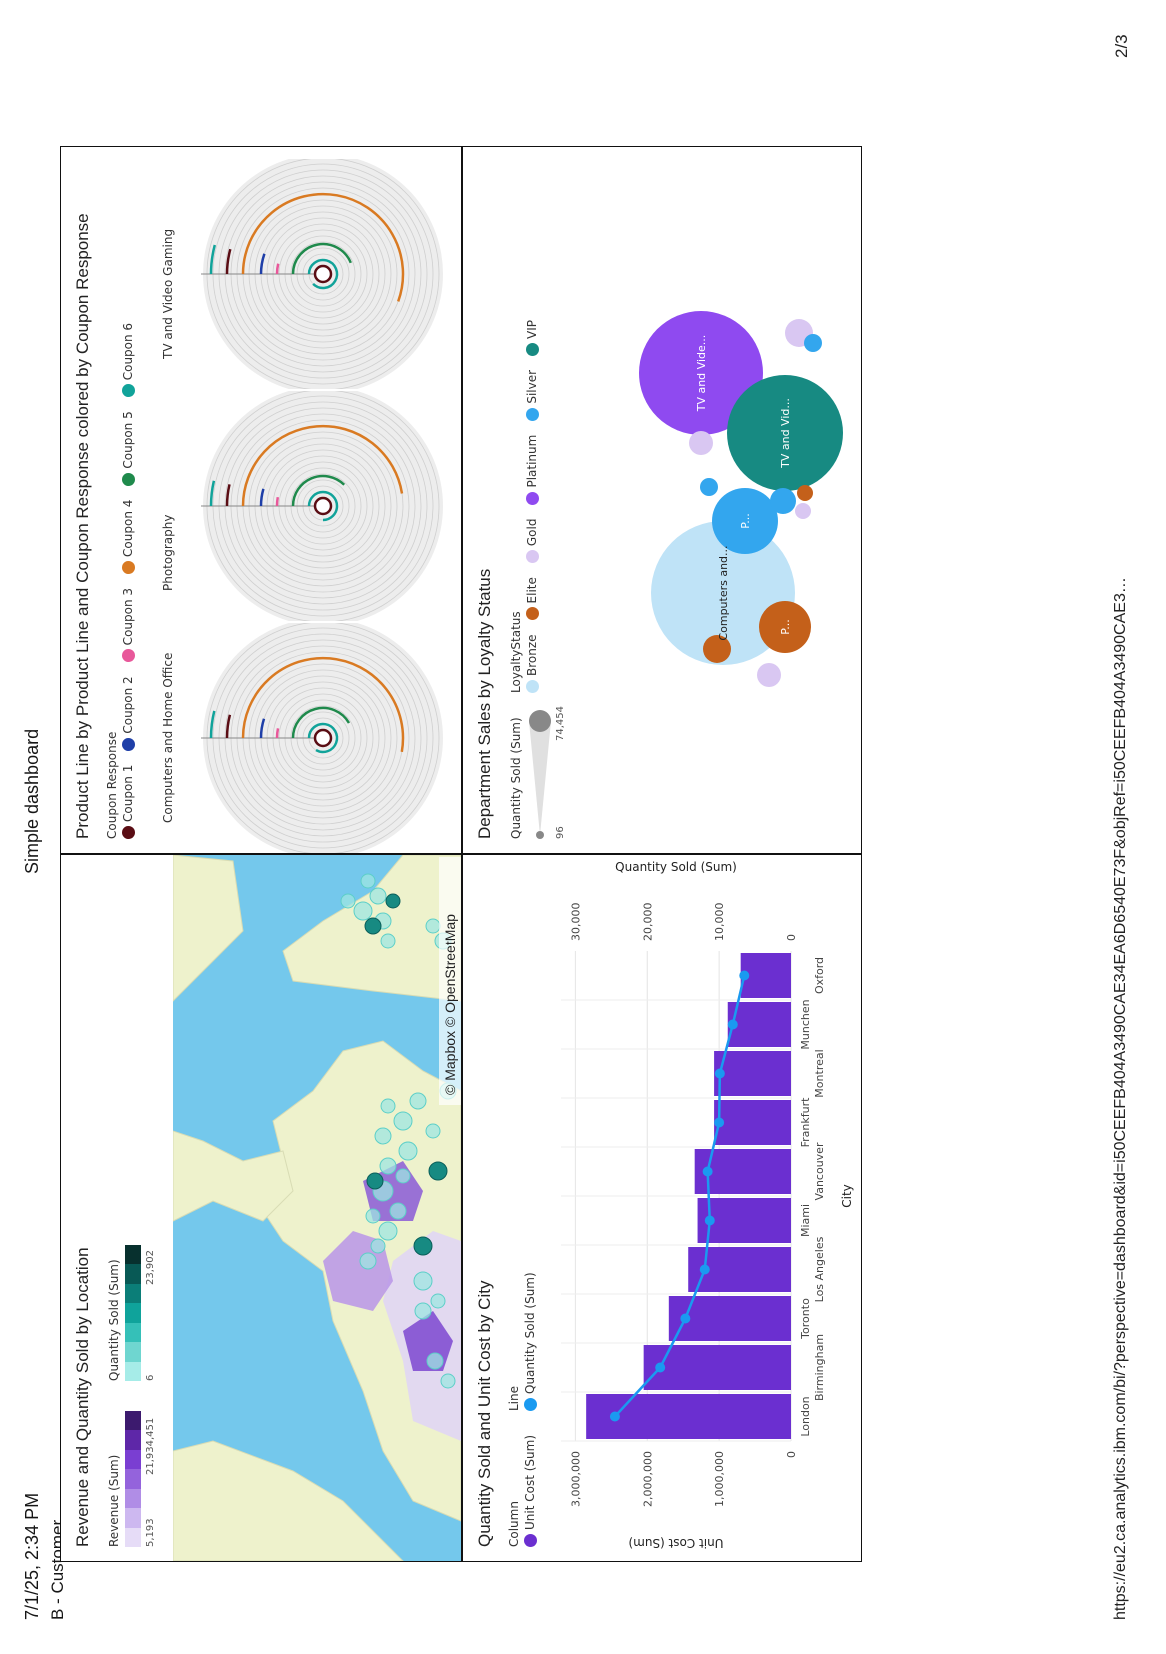  Describe the element at coordinates (233, 1176) in the screenshot. I see `landmass-greenland` at that location.